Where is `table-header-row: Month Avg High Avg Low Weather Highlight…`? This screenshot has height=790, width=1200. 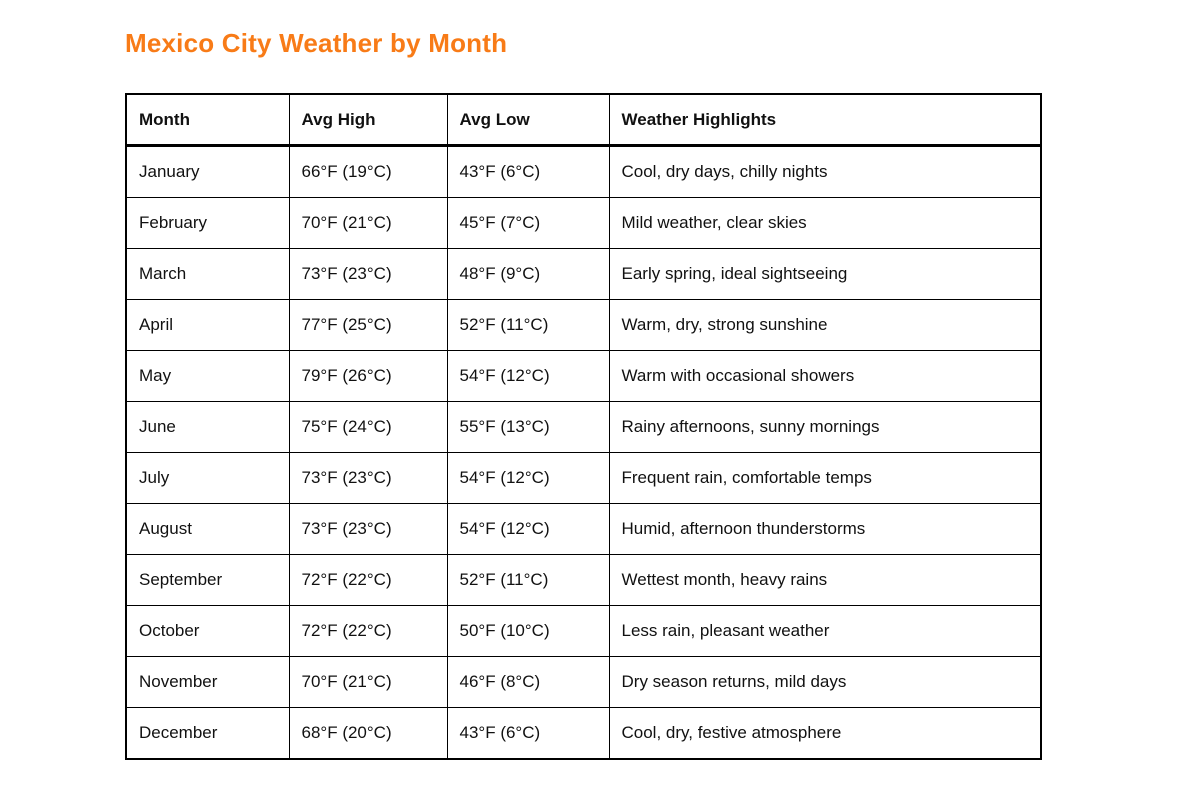 table-header-row: Month Avg High Avg Low Weather Highlight… is located at coordinates (583, 120).